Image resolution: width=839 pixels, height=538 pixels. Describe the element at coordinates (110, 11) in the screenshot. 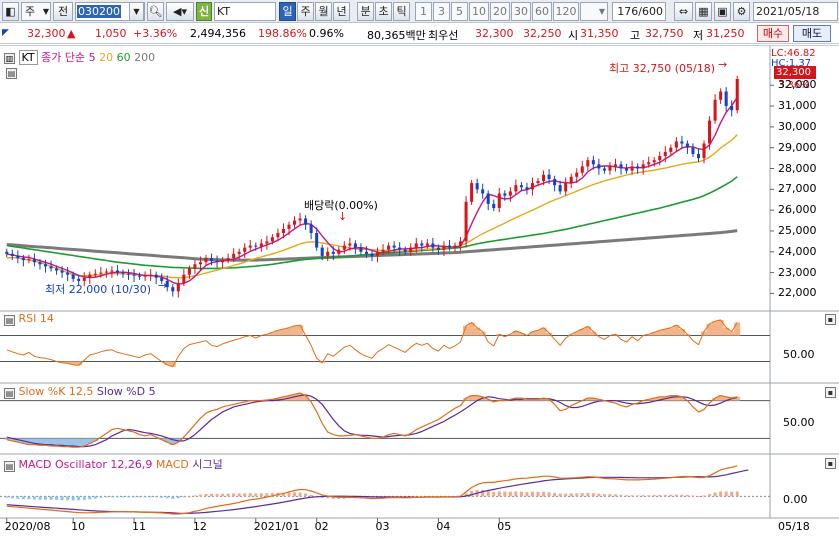

I see `stock-code-input: 030200` at that location.